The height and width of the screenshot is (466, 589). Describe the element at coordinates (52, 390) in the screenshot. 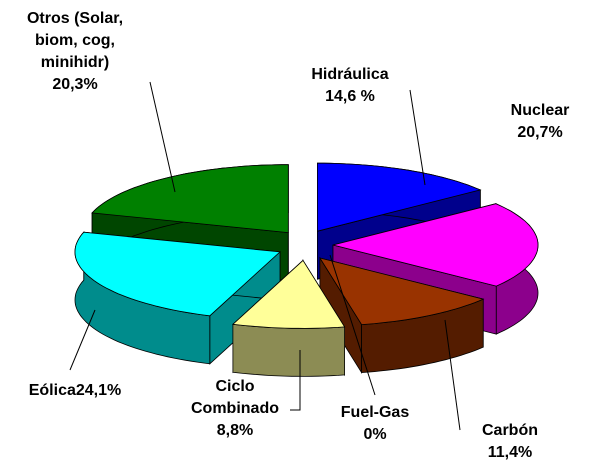

I see `category-label: Eólica` at that location.